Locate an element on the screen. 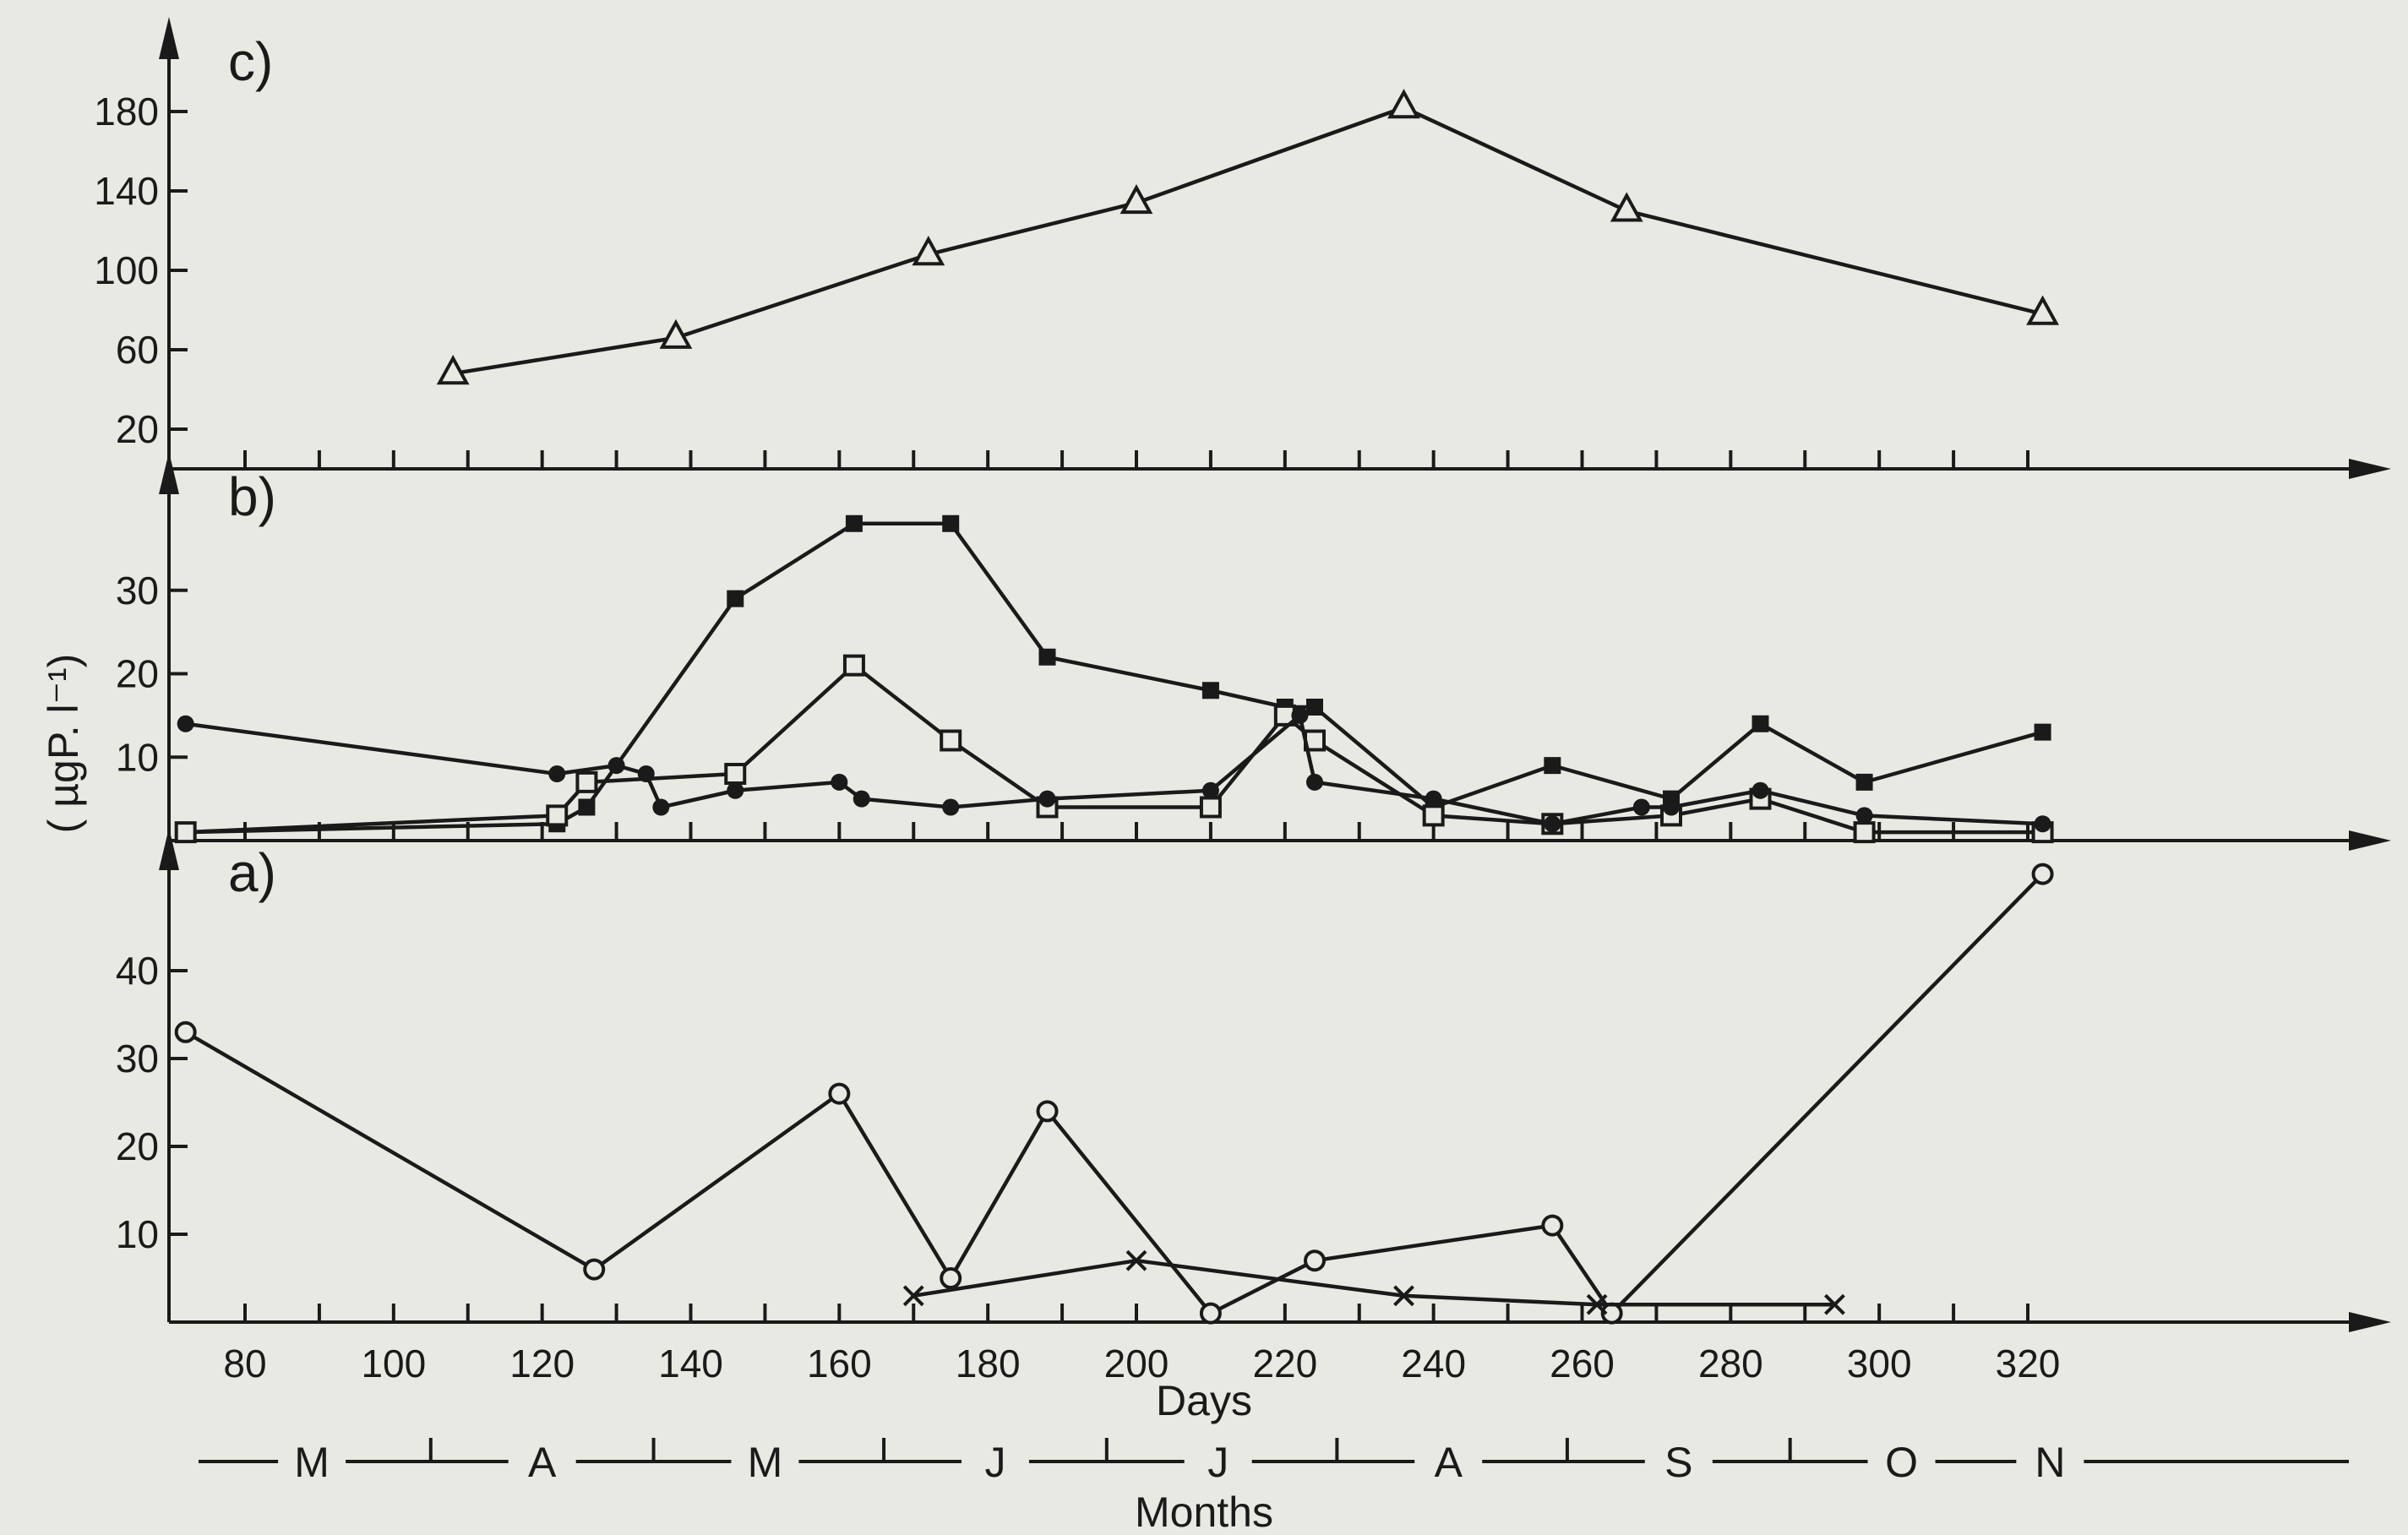 The width and height of the screenshot is (2408, 1535). x-tick-label: 160 is located at coordinates (840, 1363).